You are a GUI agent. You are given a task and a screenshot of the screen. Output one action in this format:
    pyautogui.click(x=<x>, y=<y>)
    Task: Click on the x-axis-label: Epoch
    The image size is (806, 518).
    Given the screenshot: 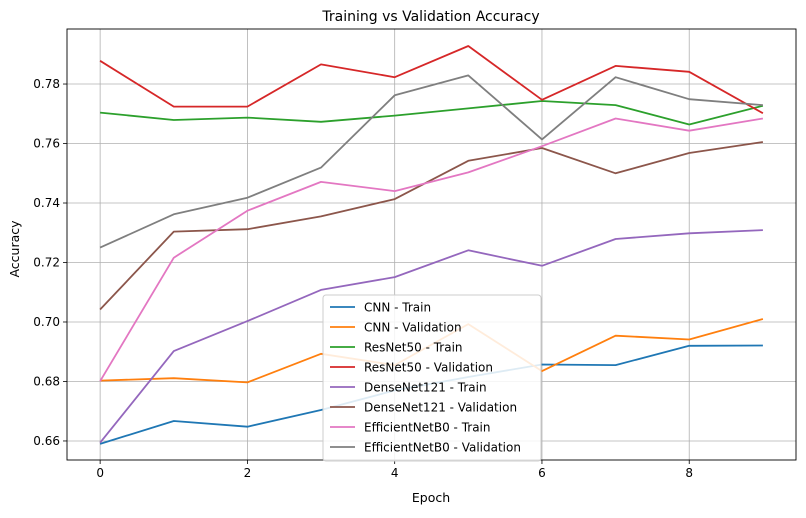 What is the action you would take?
    pyautogui.click(x=431, y=497)
    